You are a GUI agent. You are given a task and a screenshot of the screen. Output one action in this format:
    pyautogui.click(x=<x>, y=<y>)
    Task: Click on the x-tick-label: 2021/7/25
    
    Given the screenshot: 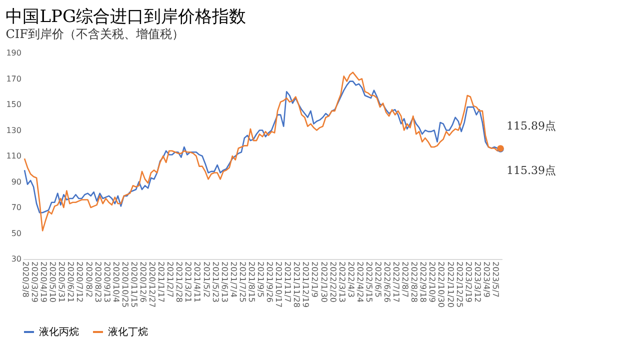 What is the action you would take?
    pyautogui.click(x=242, y=282)
    